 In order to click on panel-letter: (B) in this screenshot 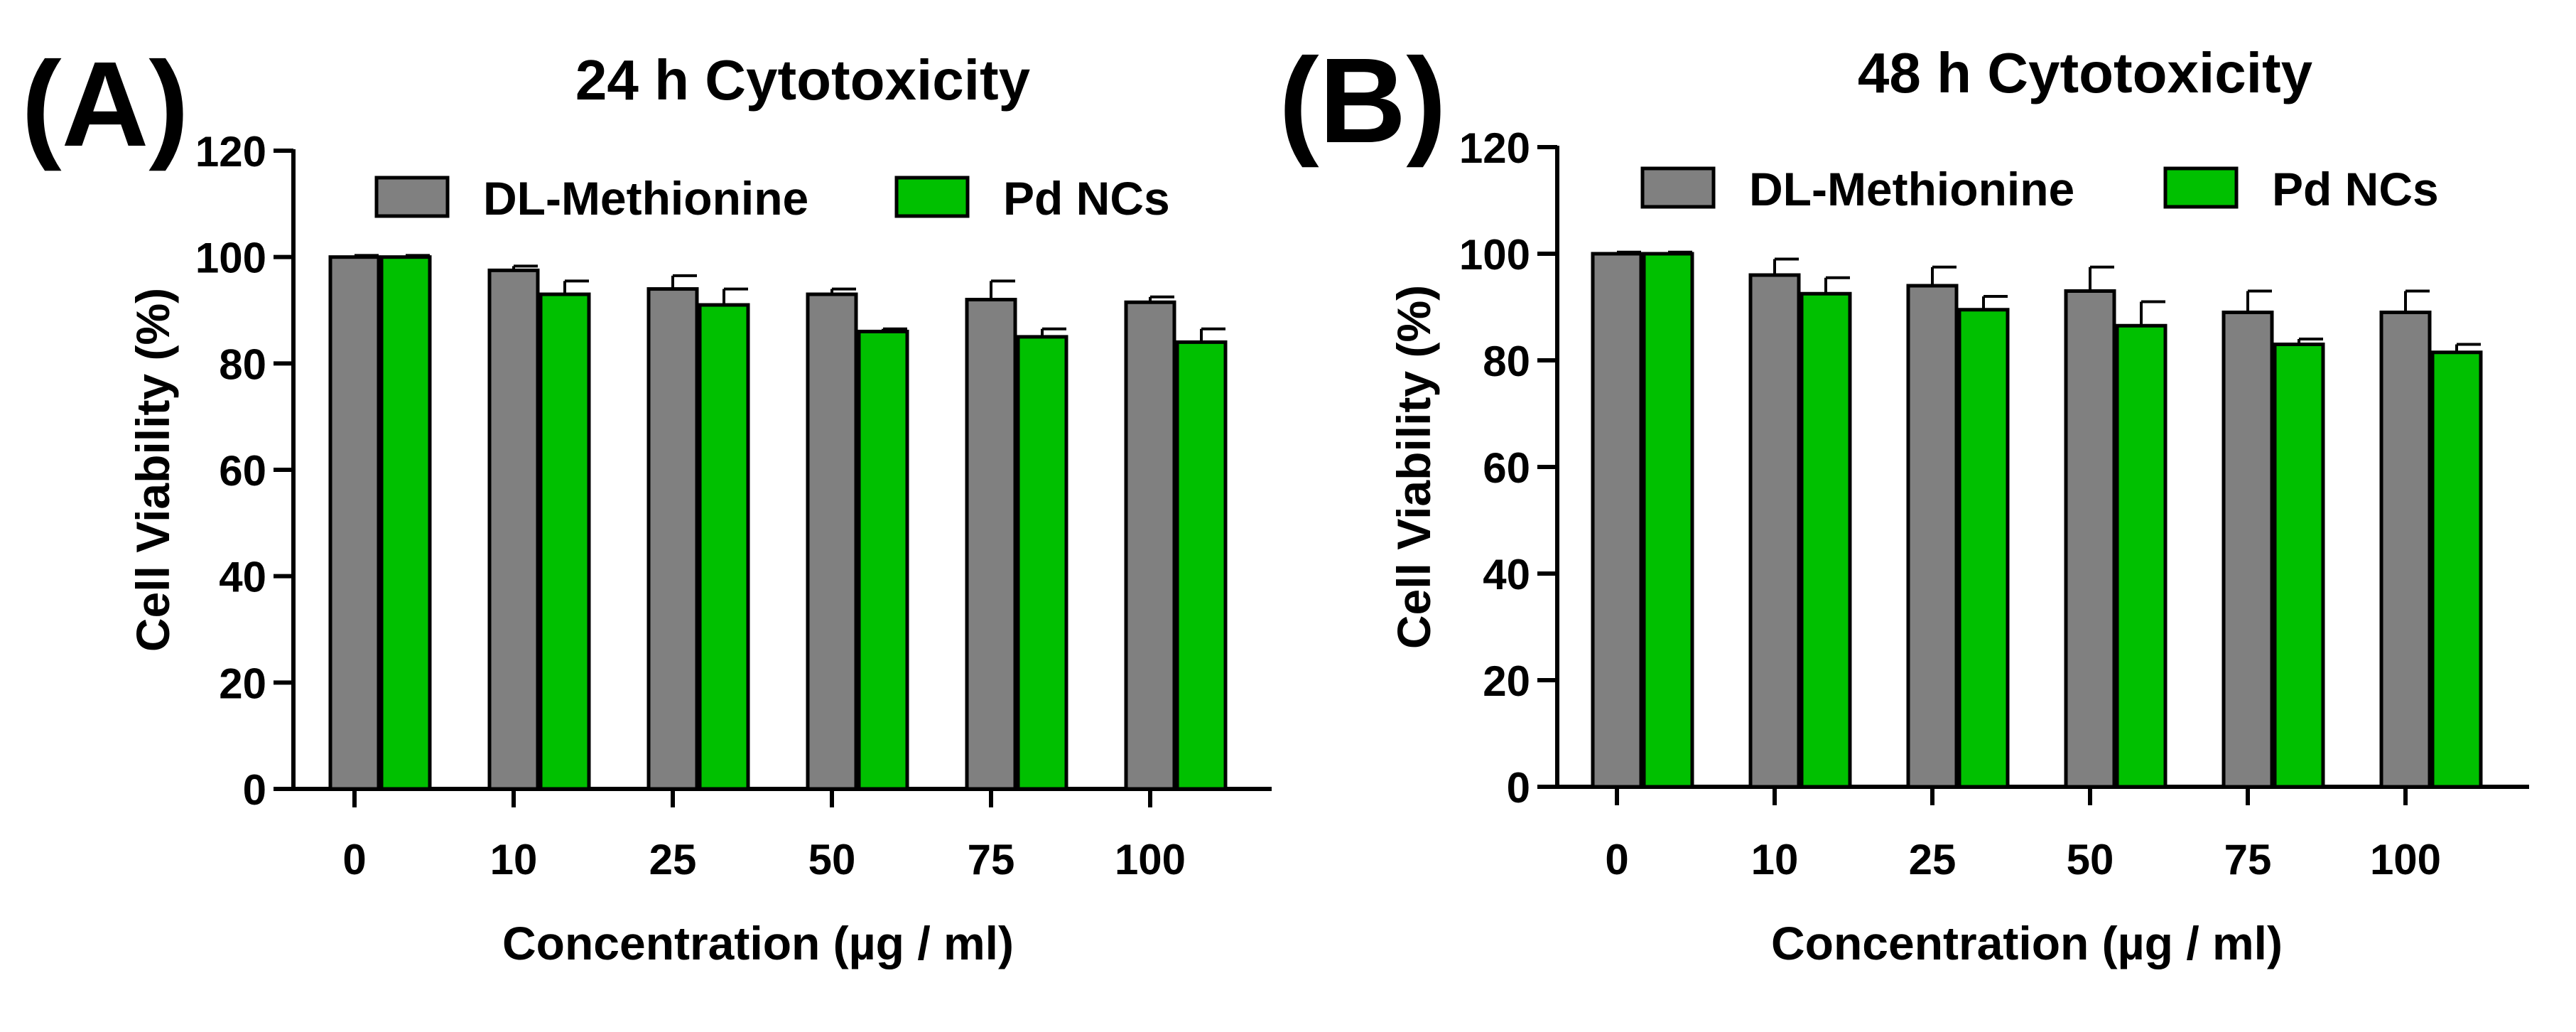, I will do `click(1362, 100)`.